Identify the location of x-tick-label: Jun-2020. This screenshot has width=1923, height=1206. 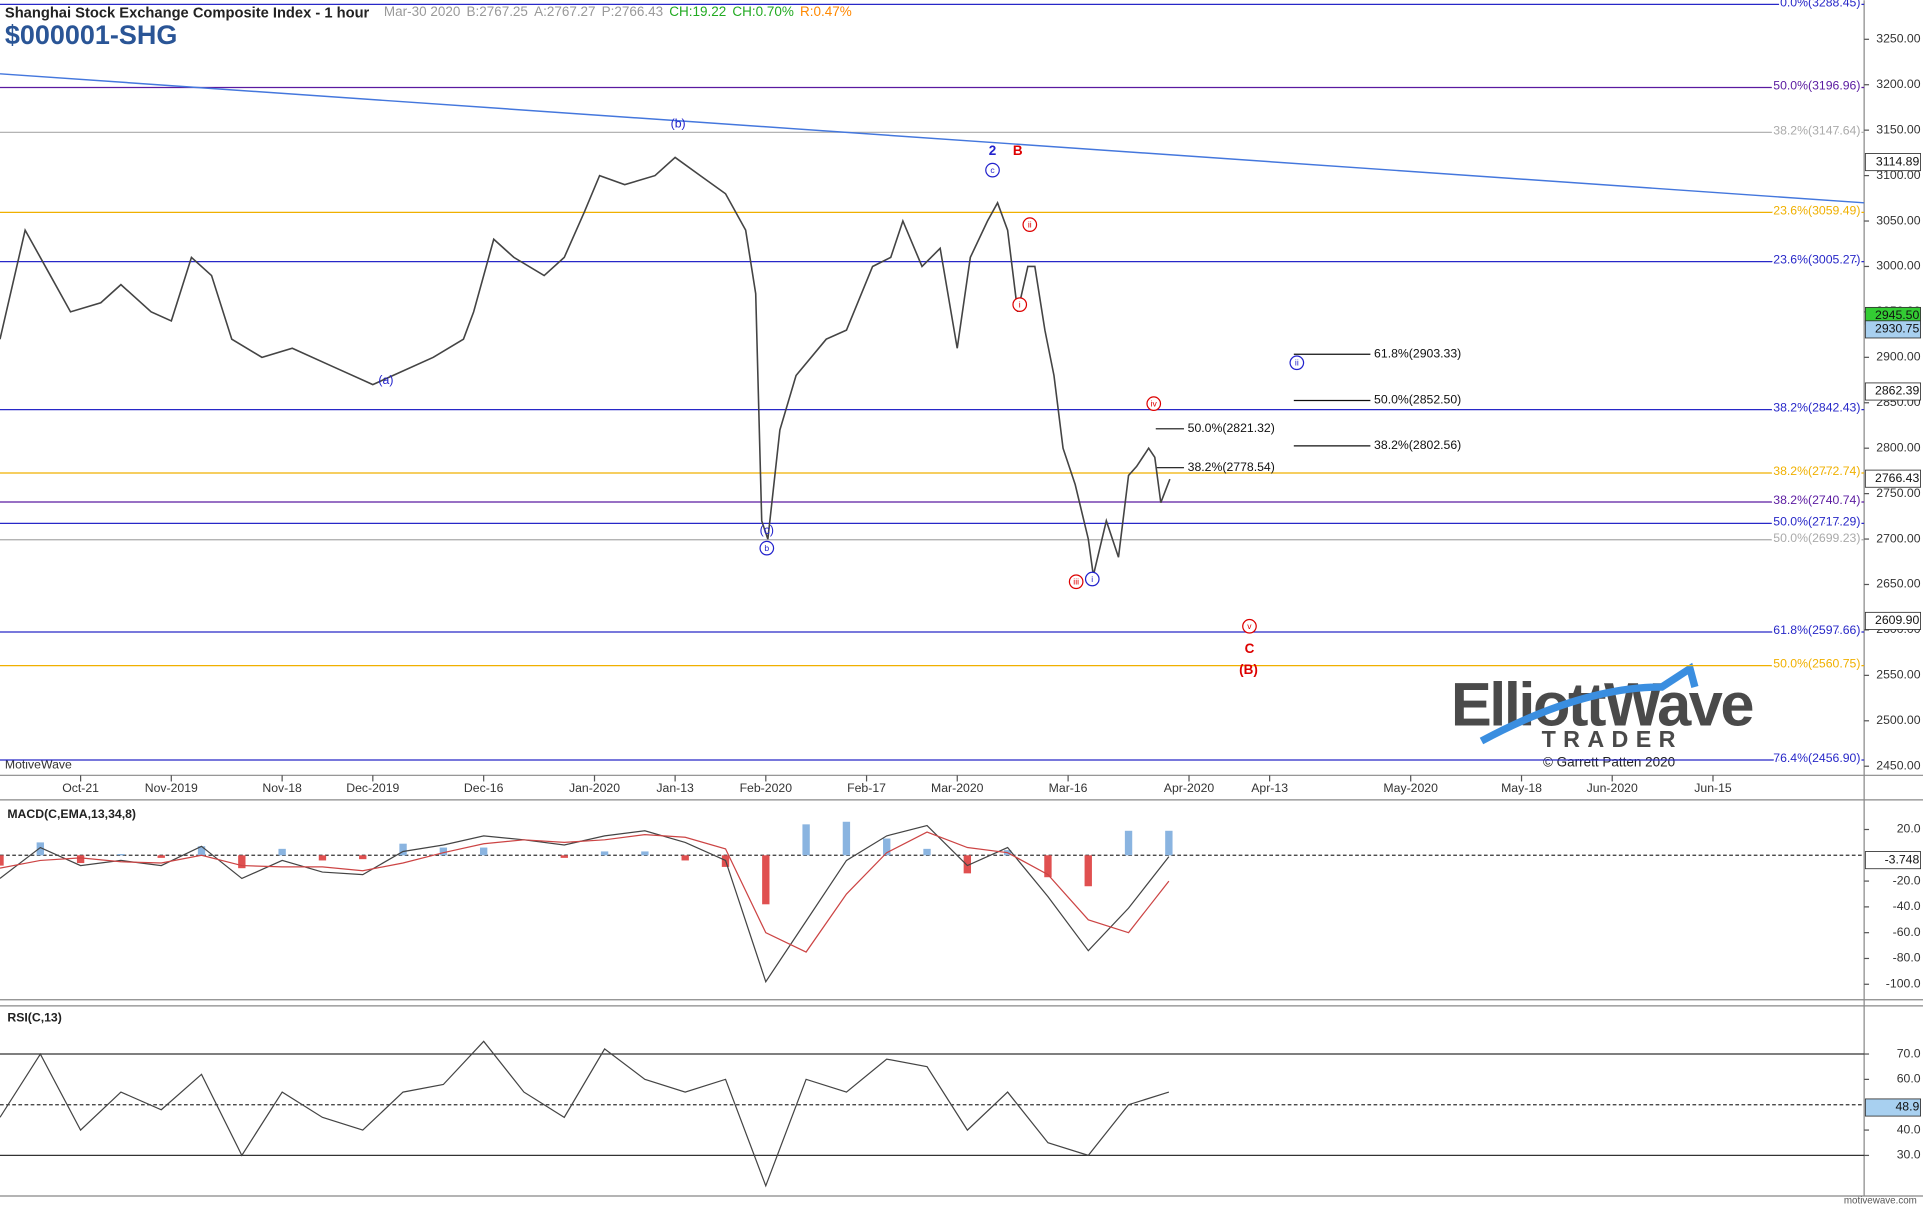
(1612, 788).